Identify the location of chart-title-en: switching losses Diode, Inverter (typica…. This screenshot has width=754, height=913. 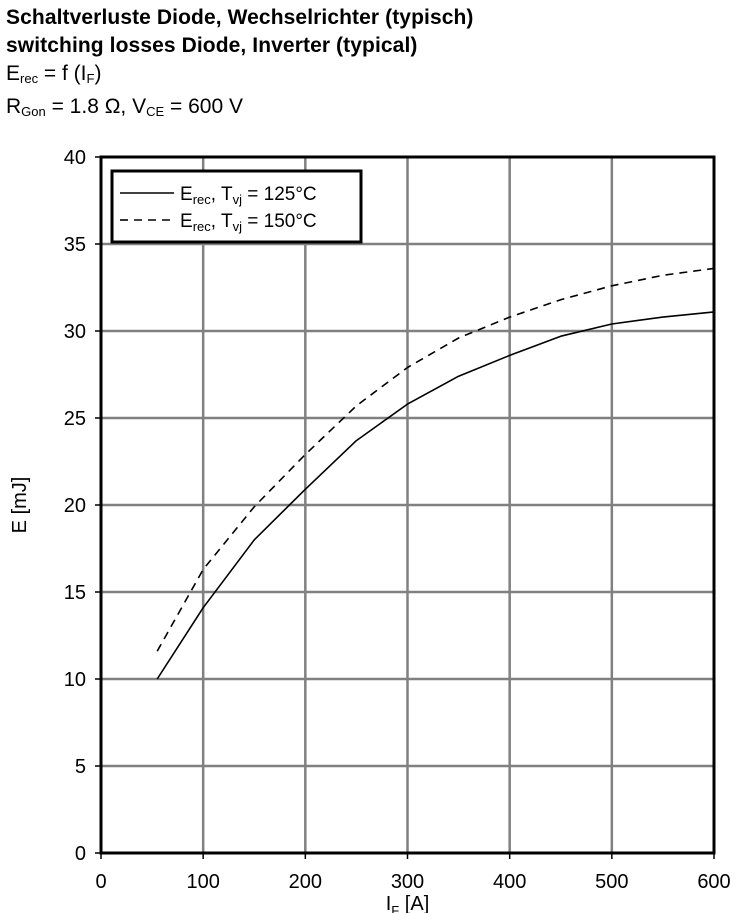
(212, 45).